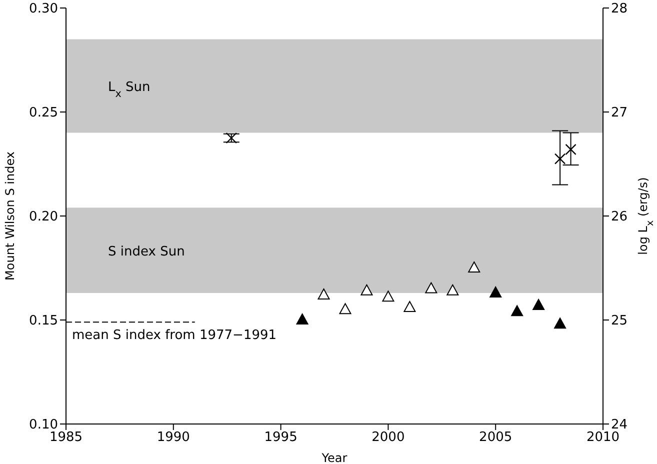 This screenshot has height=464, width=657. What do you see at coordinates (43, 425) in the screenshot?
I see `y-tick-label: 0.10` at bounding box center [43, 425].